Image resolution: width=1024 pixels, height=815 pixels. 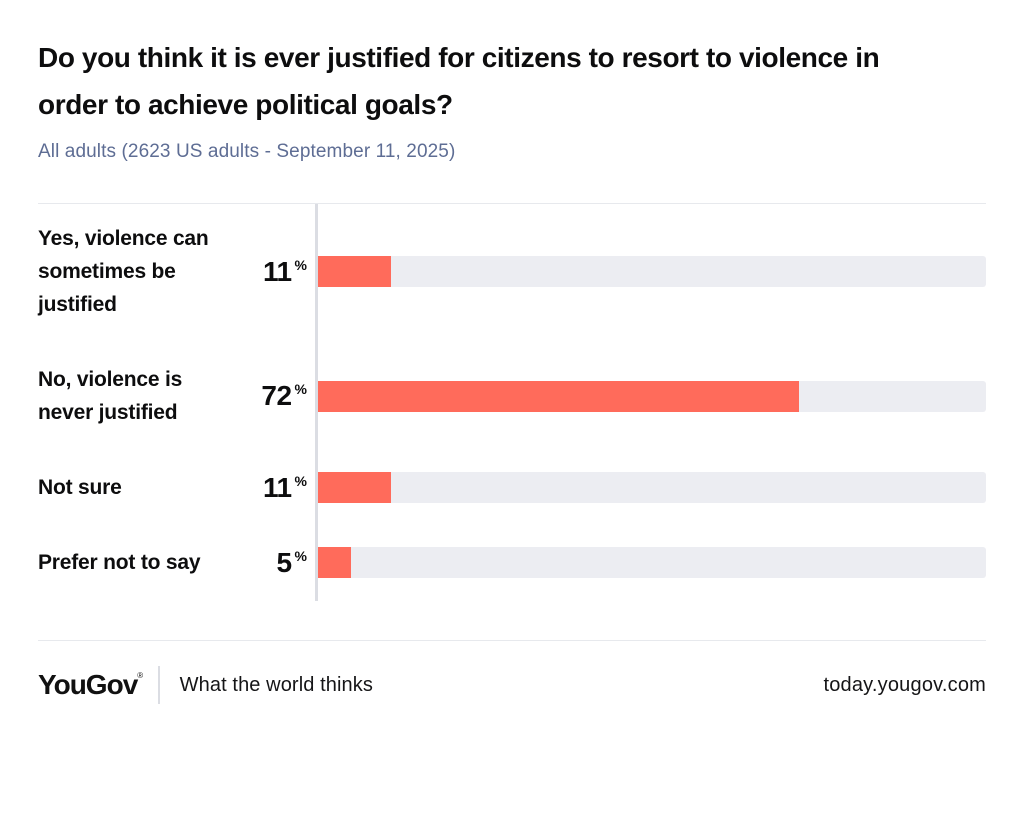 What do you see at coordinates (512, 203) in the screenshot?
I see `top-divider` at bounding box center [512, 203].